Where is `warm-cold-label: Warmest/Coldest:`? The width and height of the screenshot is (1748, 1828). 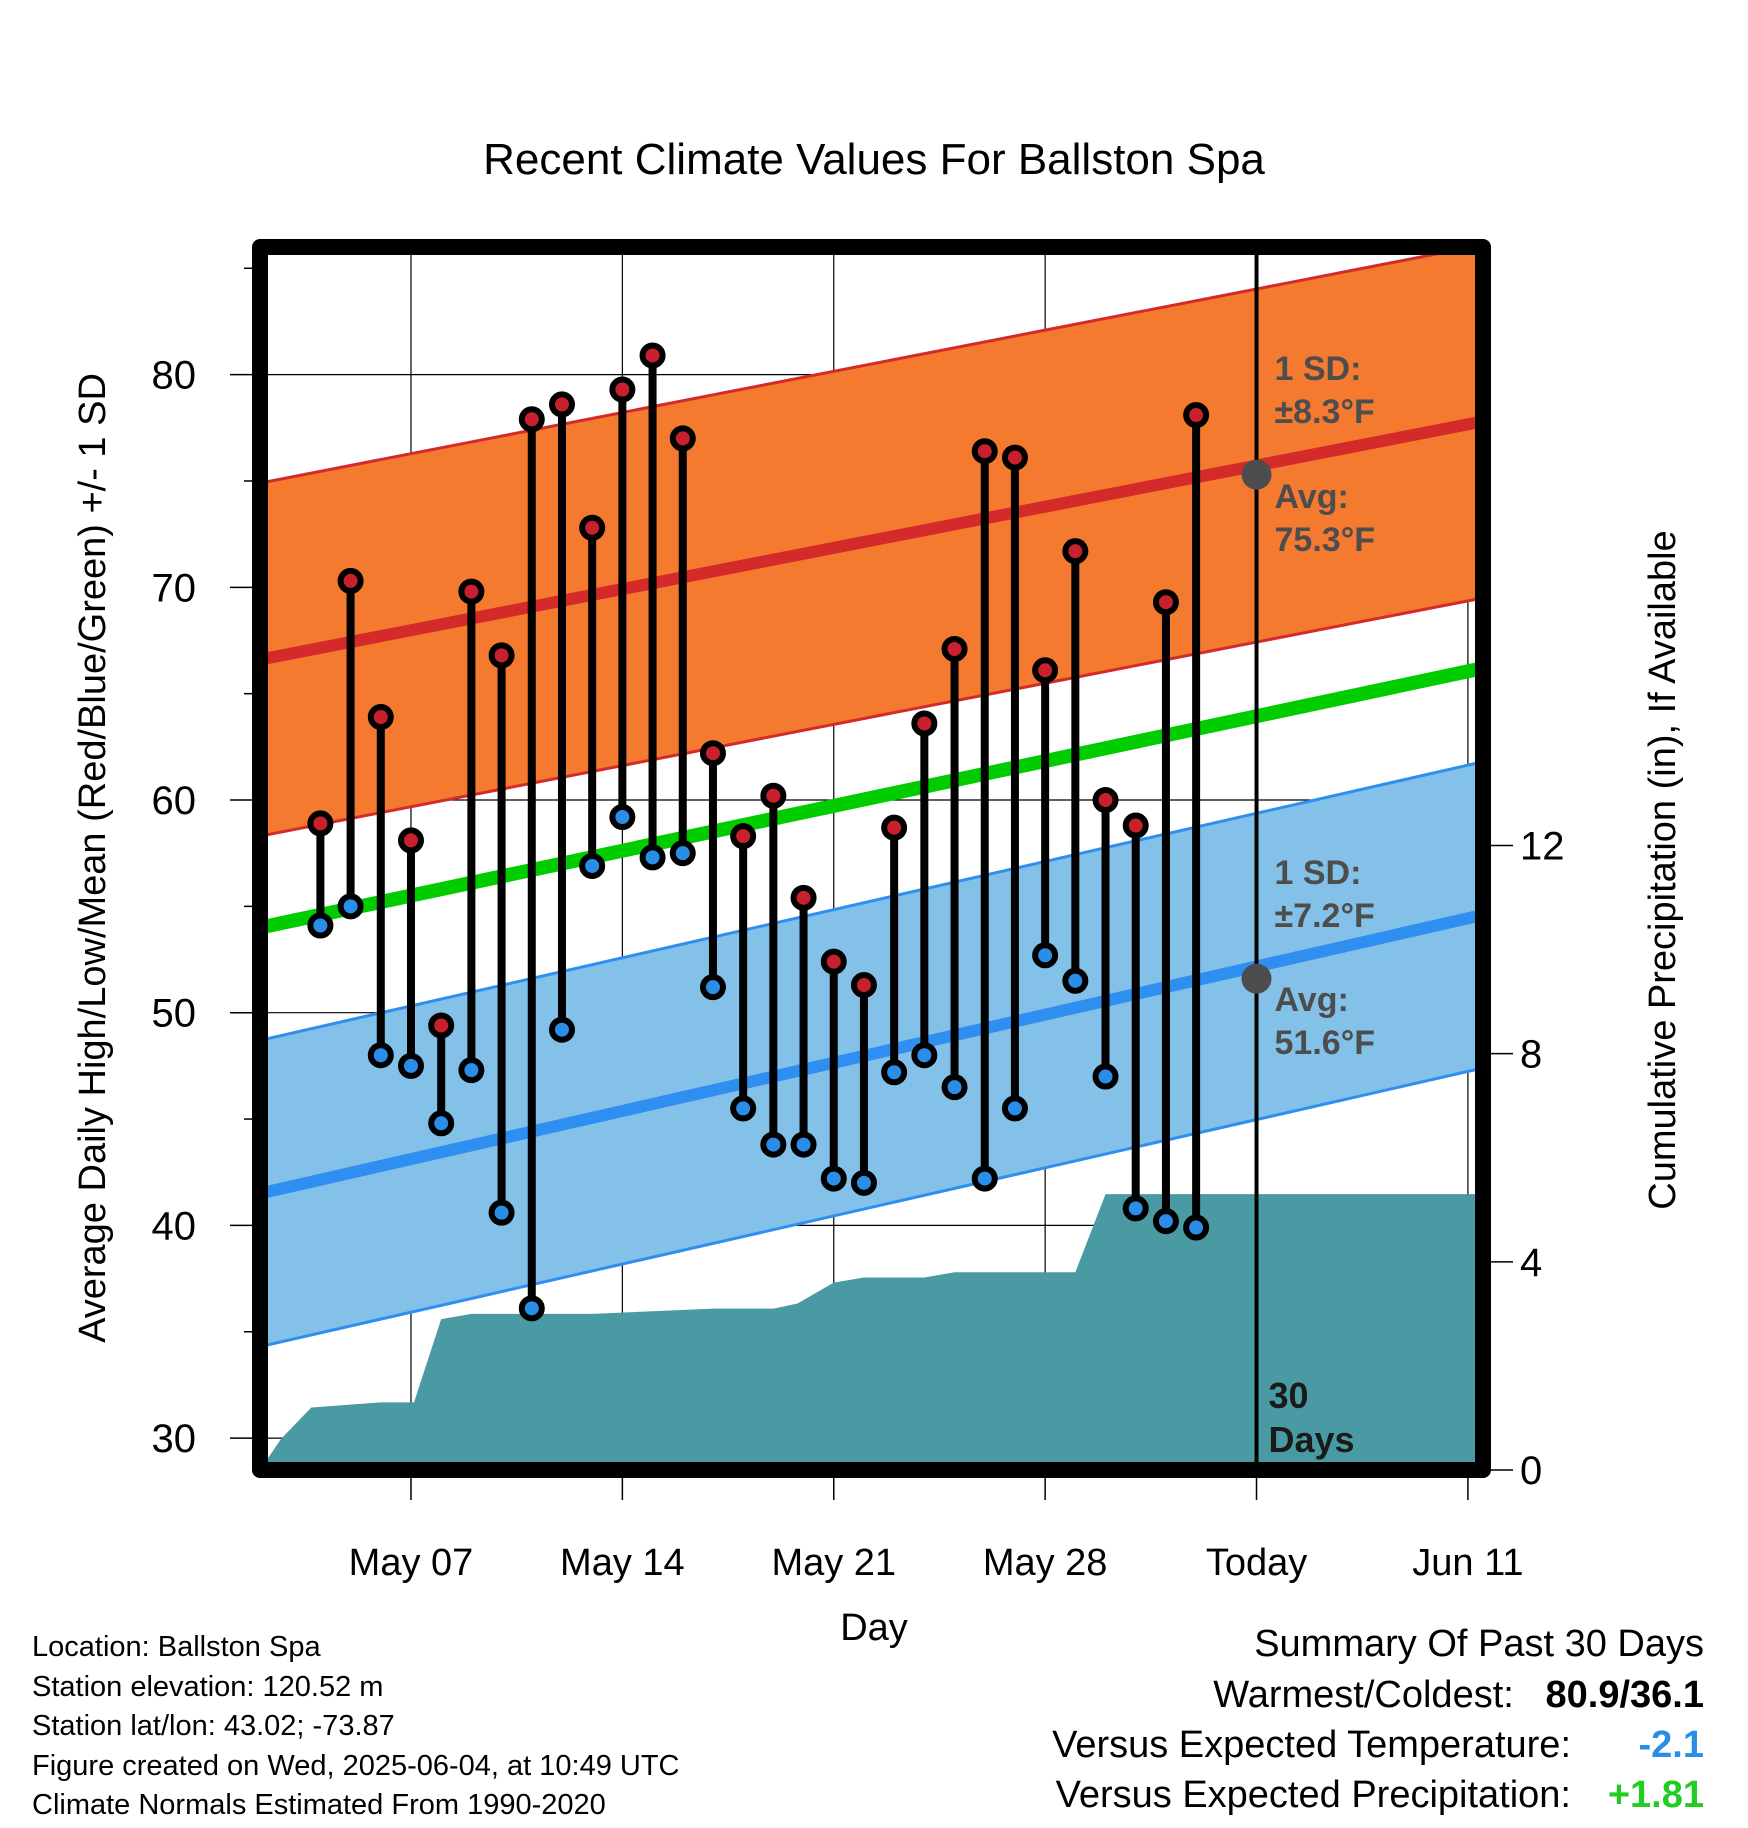
warm-cold-label: Warmest/Coldest: is located at coordinates (1363, 1695).